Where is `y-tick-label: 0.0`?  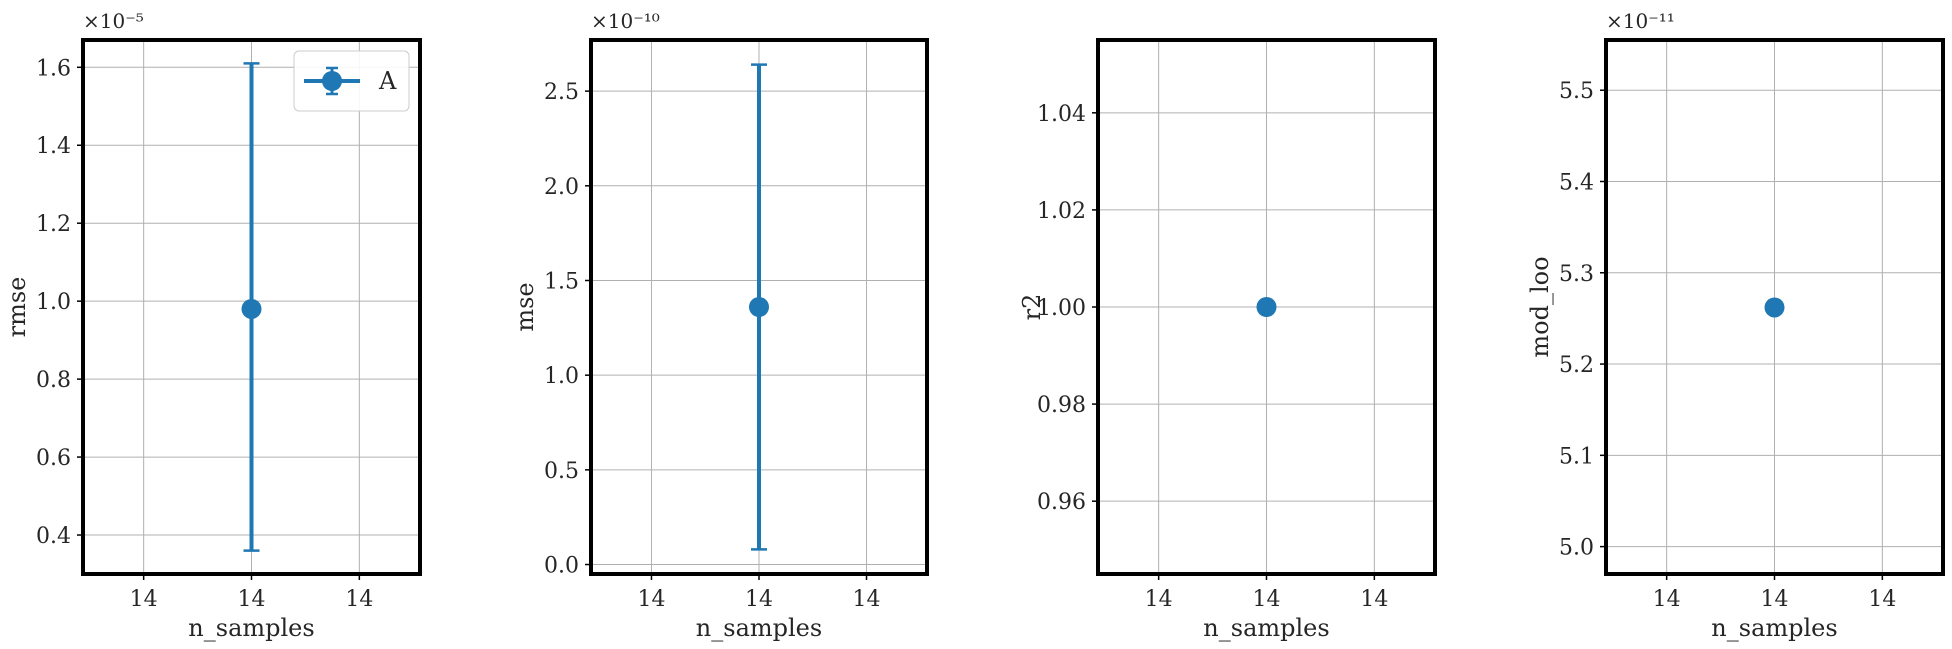 y-tick-label: 0.0 is located at coordinates (561, 566).